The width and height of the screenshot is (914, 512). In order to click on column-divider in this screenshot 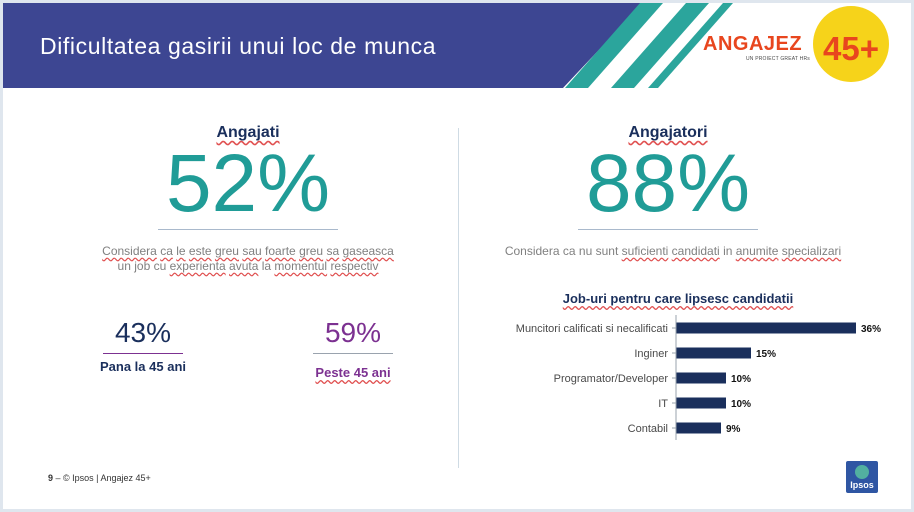, I will do `click(458, 298)`.